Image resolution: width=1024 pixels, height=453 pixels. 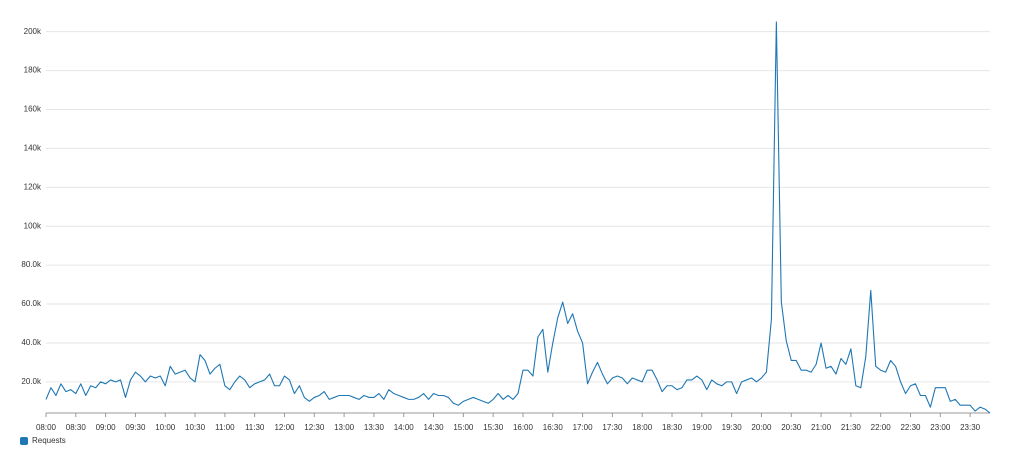 What do you see at coordinates (195, 427) in the screenshot?
I see `x-tick-label: 10:30` at bounding box center [195, 427].